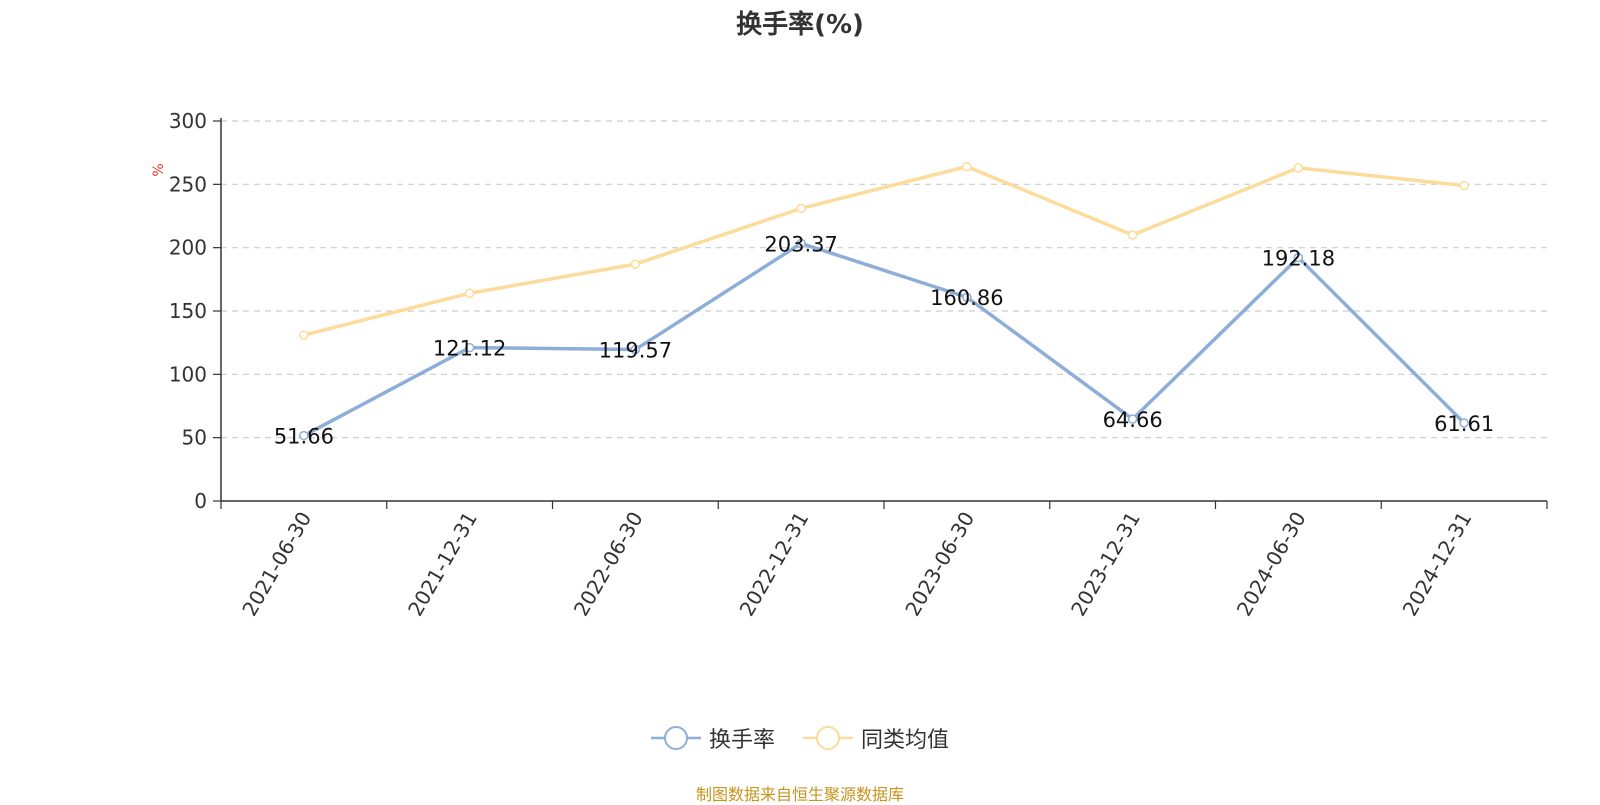 This screenshot has height=805, width=1600. I want to click on data-label: 119.57, so click(635, 351).